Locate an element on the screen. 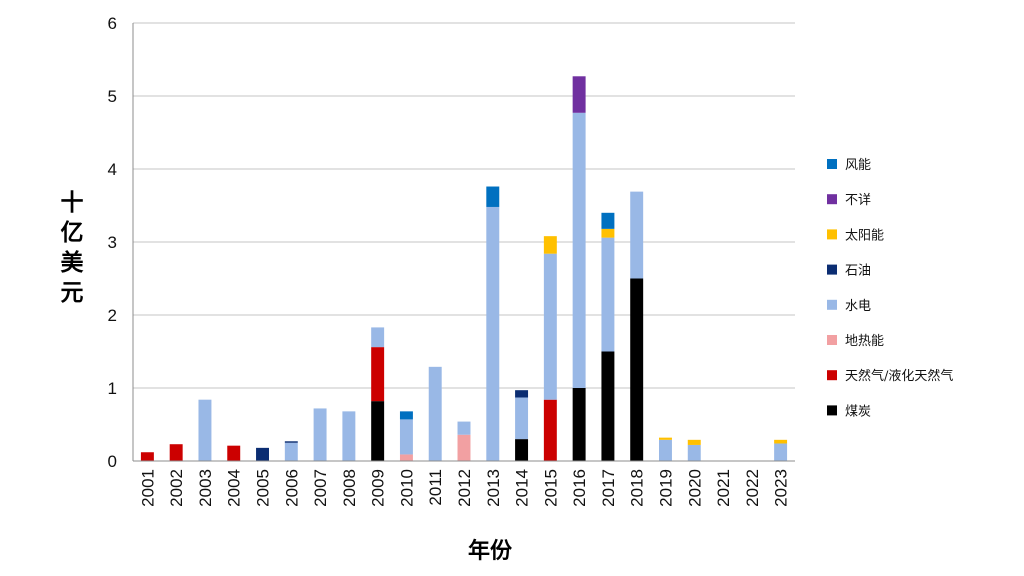 The height and width of the screenshot is (576, 1024). x-tick-label: 2004 is located at coordinates (234, 488).